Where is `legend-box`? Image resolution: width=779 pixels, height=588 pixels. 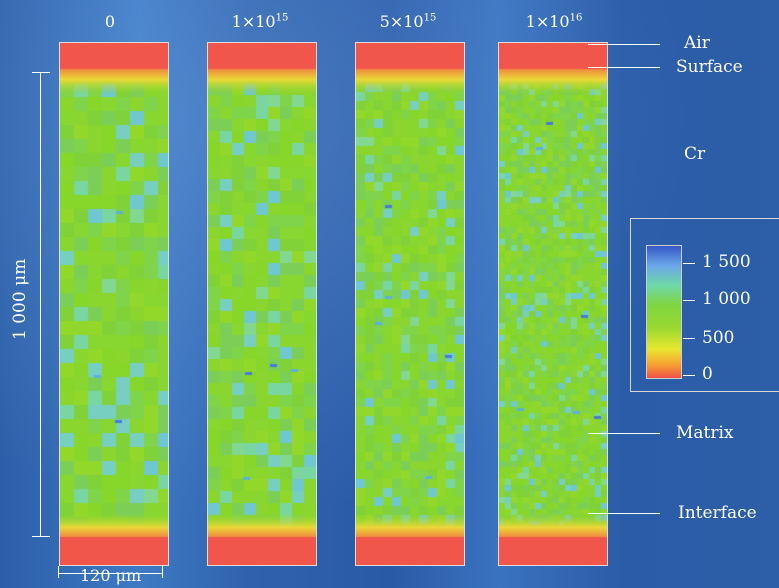
legend-box is located at coordinates (704, 305).